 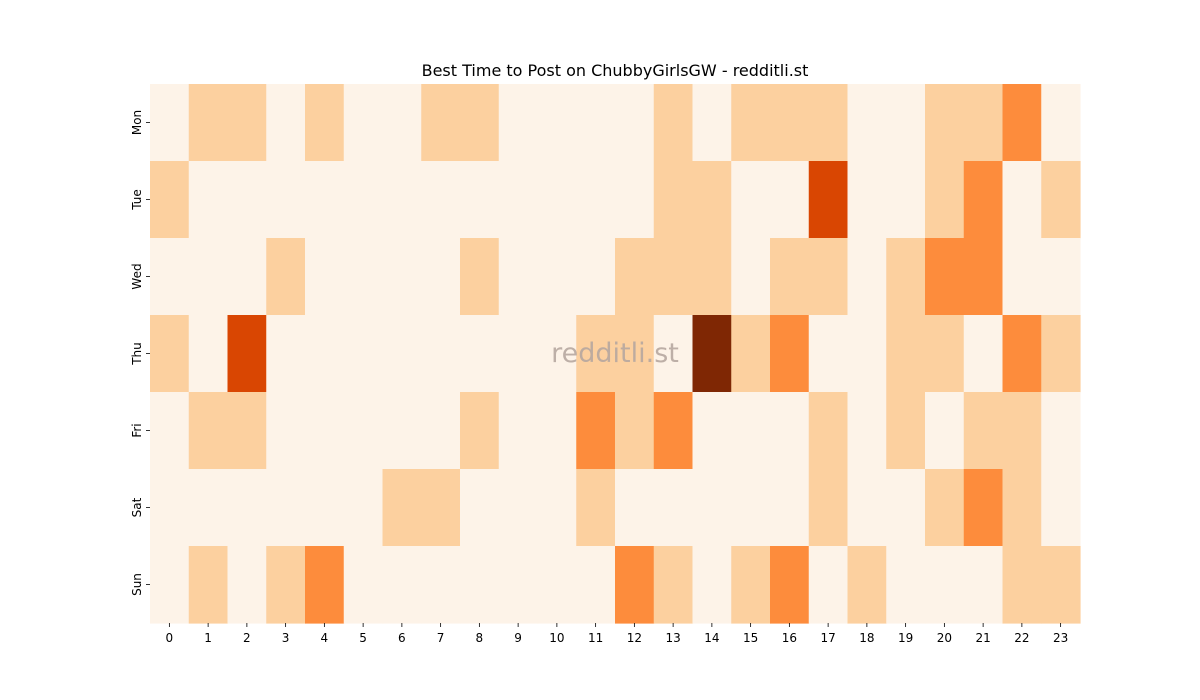 What do you see at coordinates (750, 638) in the screenshot?
I see `x-tick-label: 15` at bounding box center [750, 638].